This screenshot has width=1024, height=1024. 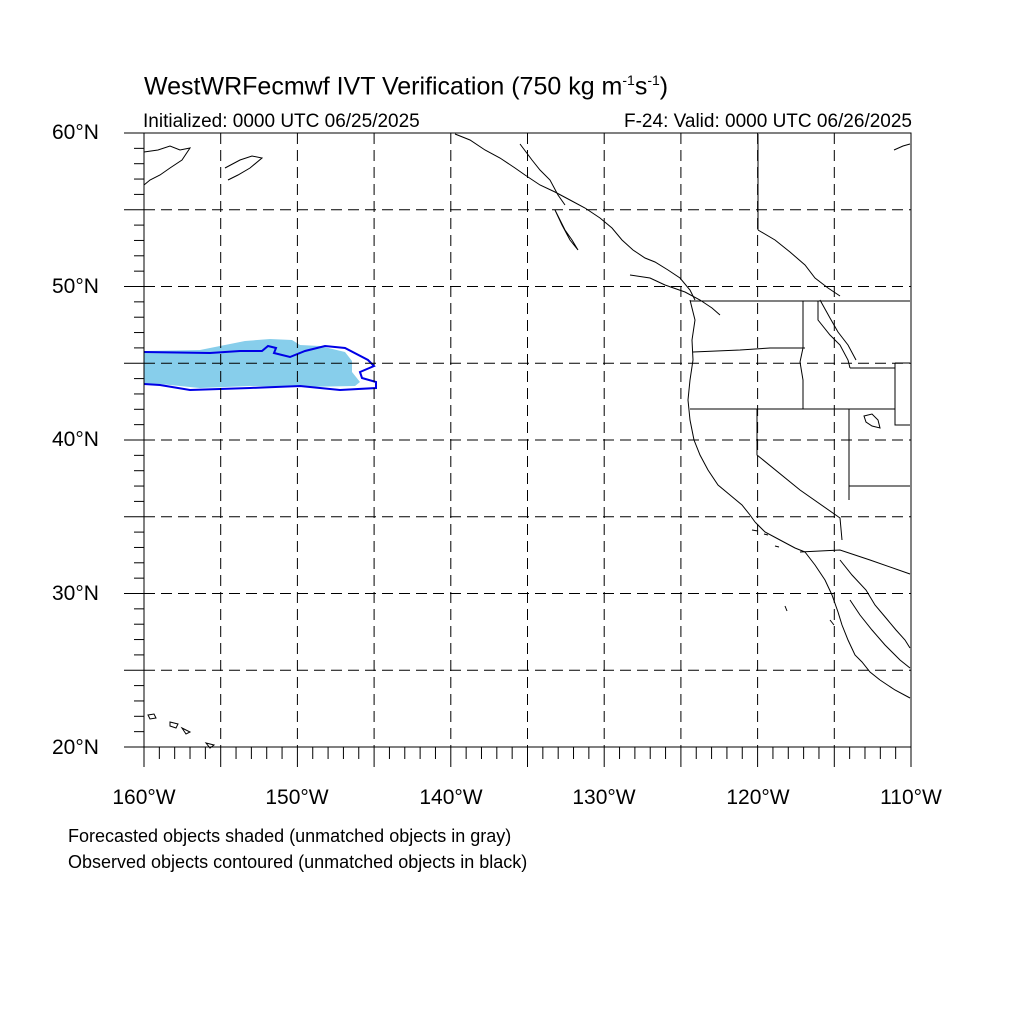 What do you see at coordinates (451, 797) in the screenshot?
I see `lon-label: 140°W` at bounding box center [451, 797].